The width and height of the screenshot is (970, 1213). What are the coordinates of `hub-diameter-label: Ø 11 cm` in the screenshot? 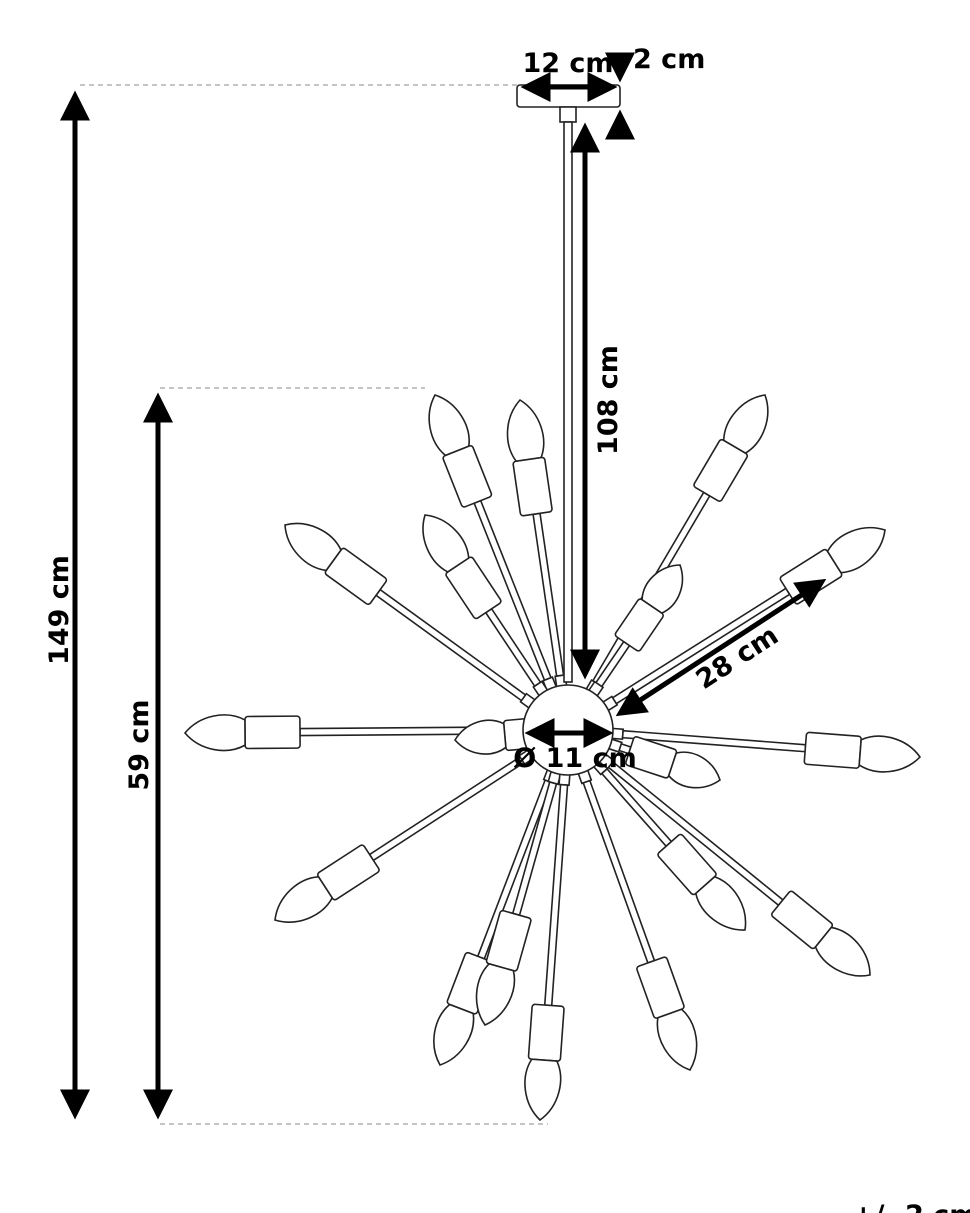 It's located at (574, 758).